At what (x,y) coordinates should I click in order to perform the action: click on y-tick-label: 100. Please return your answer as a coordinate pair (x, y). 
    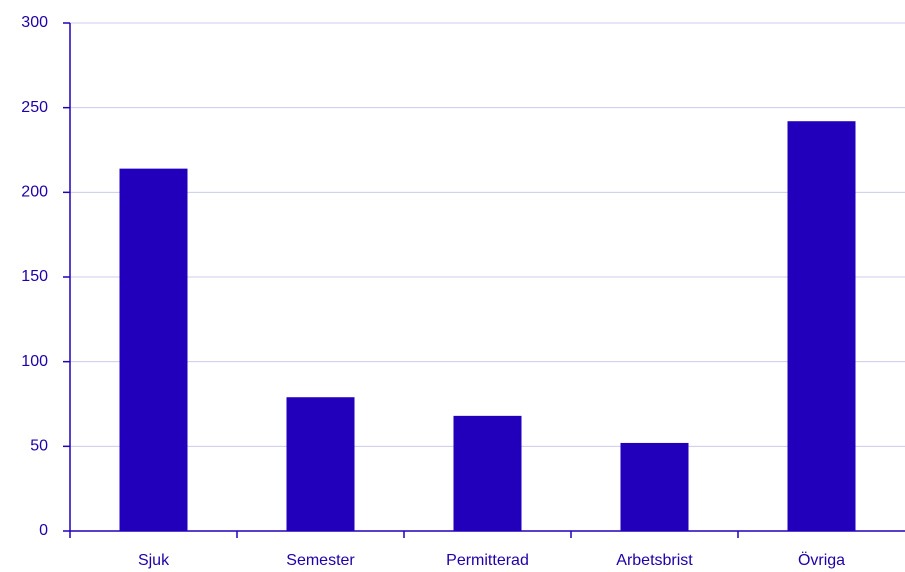
    Looking at the image, I should click on (34, 361).